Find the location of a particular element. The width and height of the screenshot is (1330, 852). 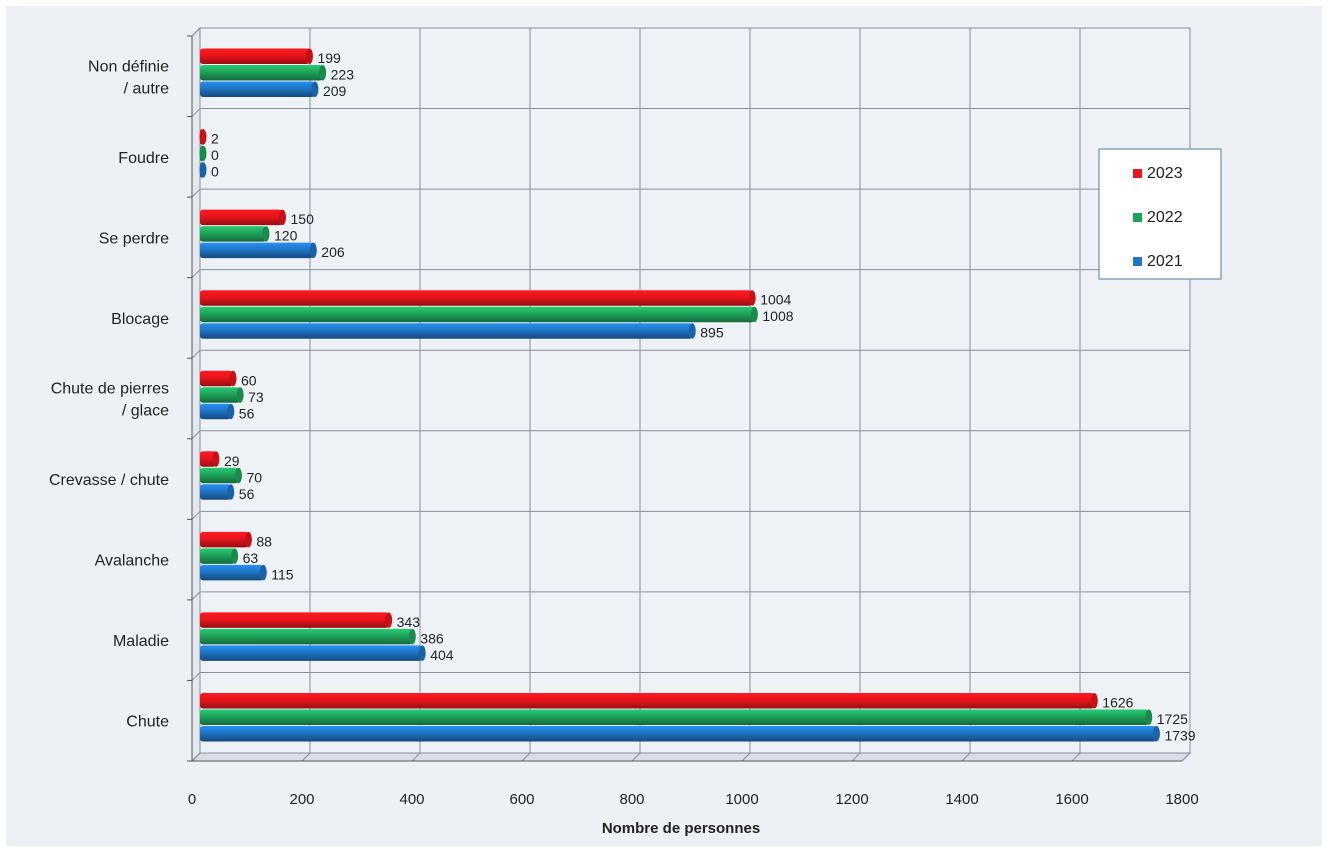

x-tick-label: 1000 is located at coordinates (741, 799).